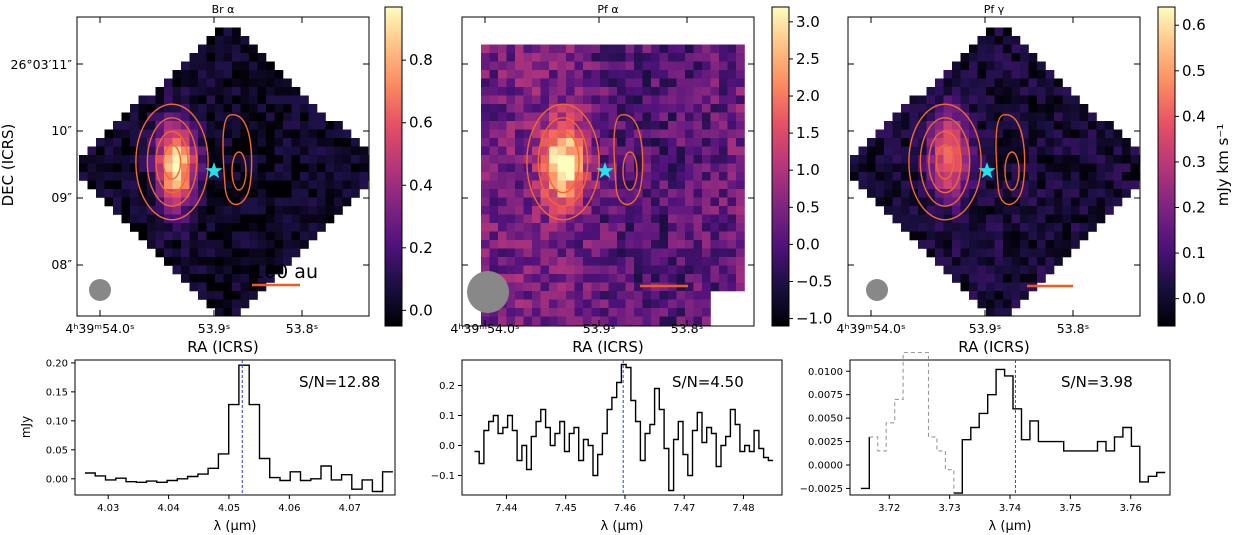  What do you see at coordinates (1194, 71) in the screenshot?
I see `colorbar-tick-label: 0.5` at bounding box center [1194, 71].